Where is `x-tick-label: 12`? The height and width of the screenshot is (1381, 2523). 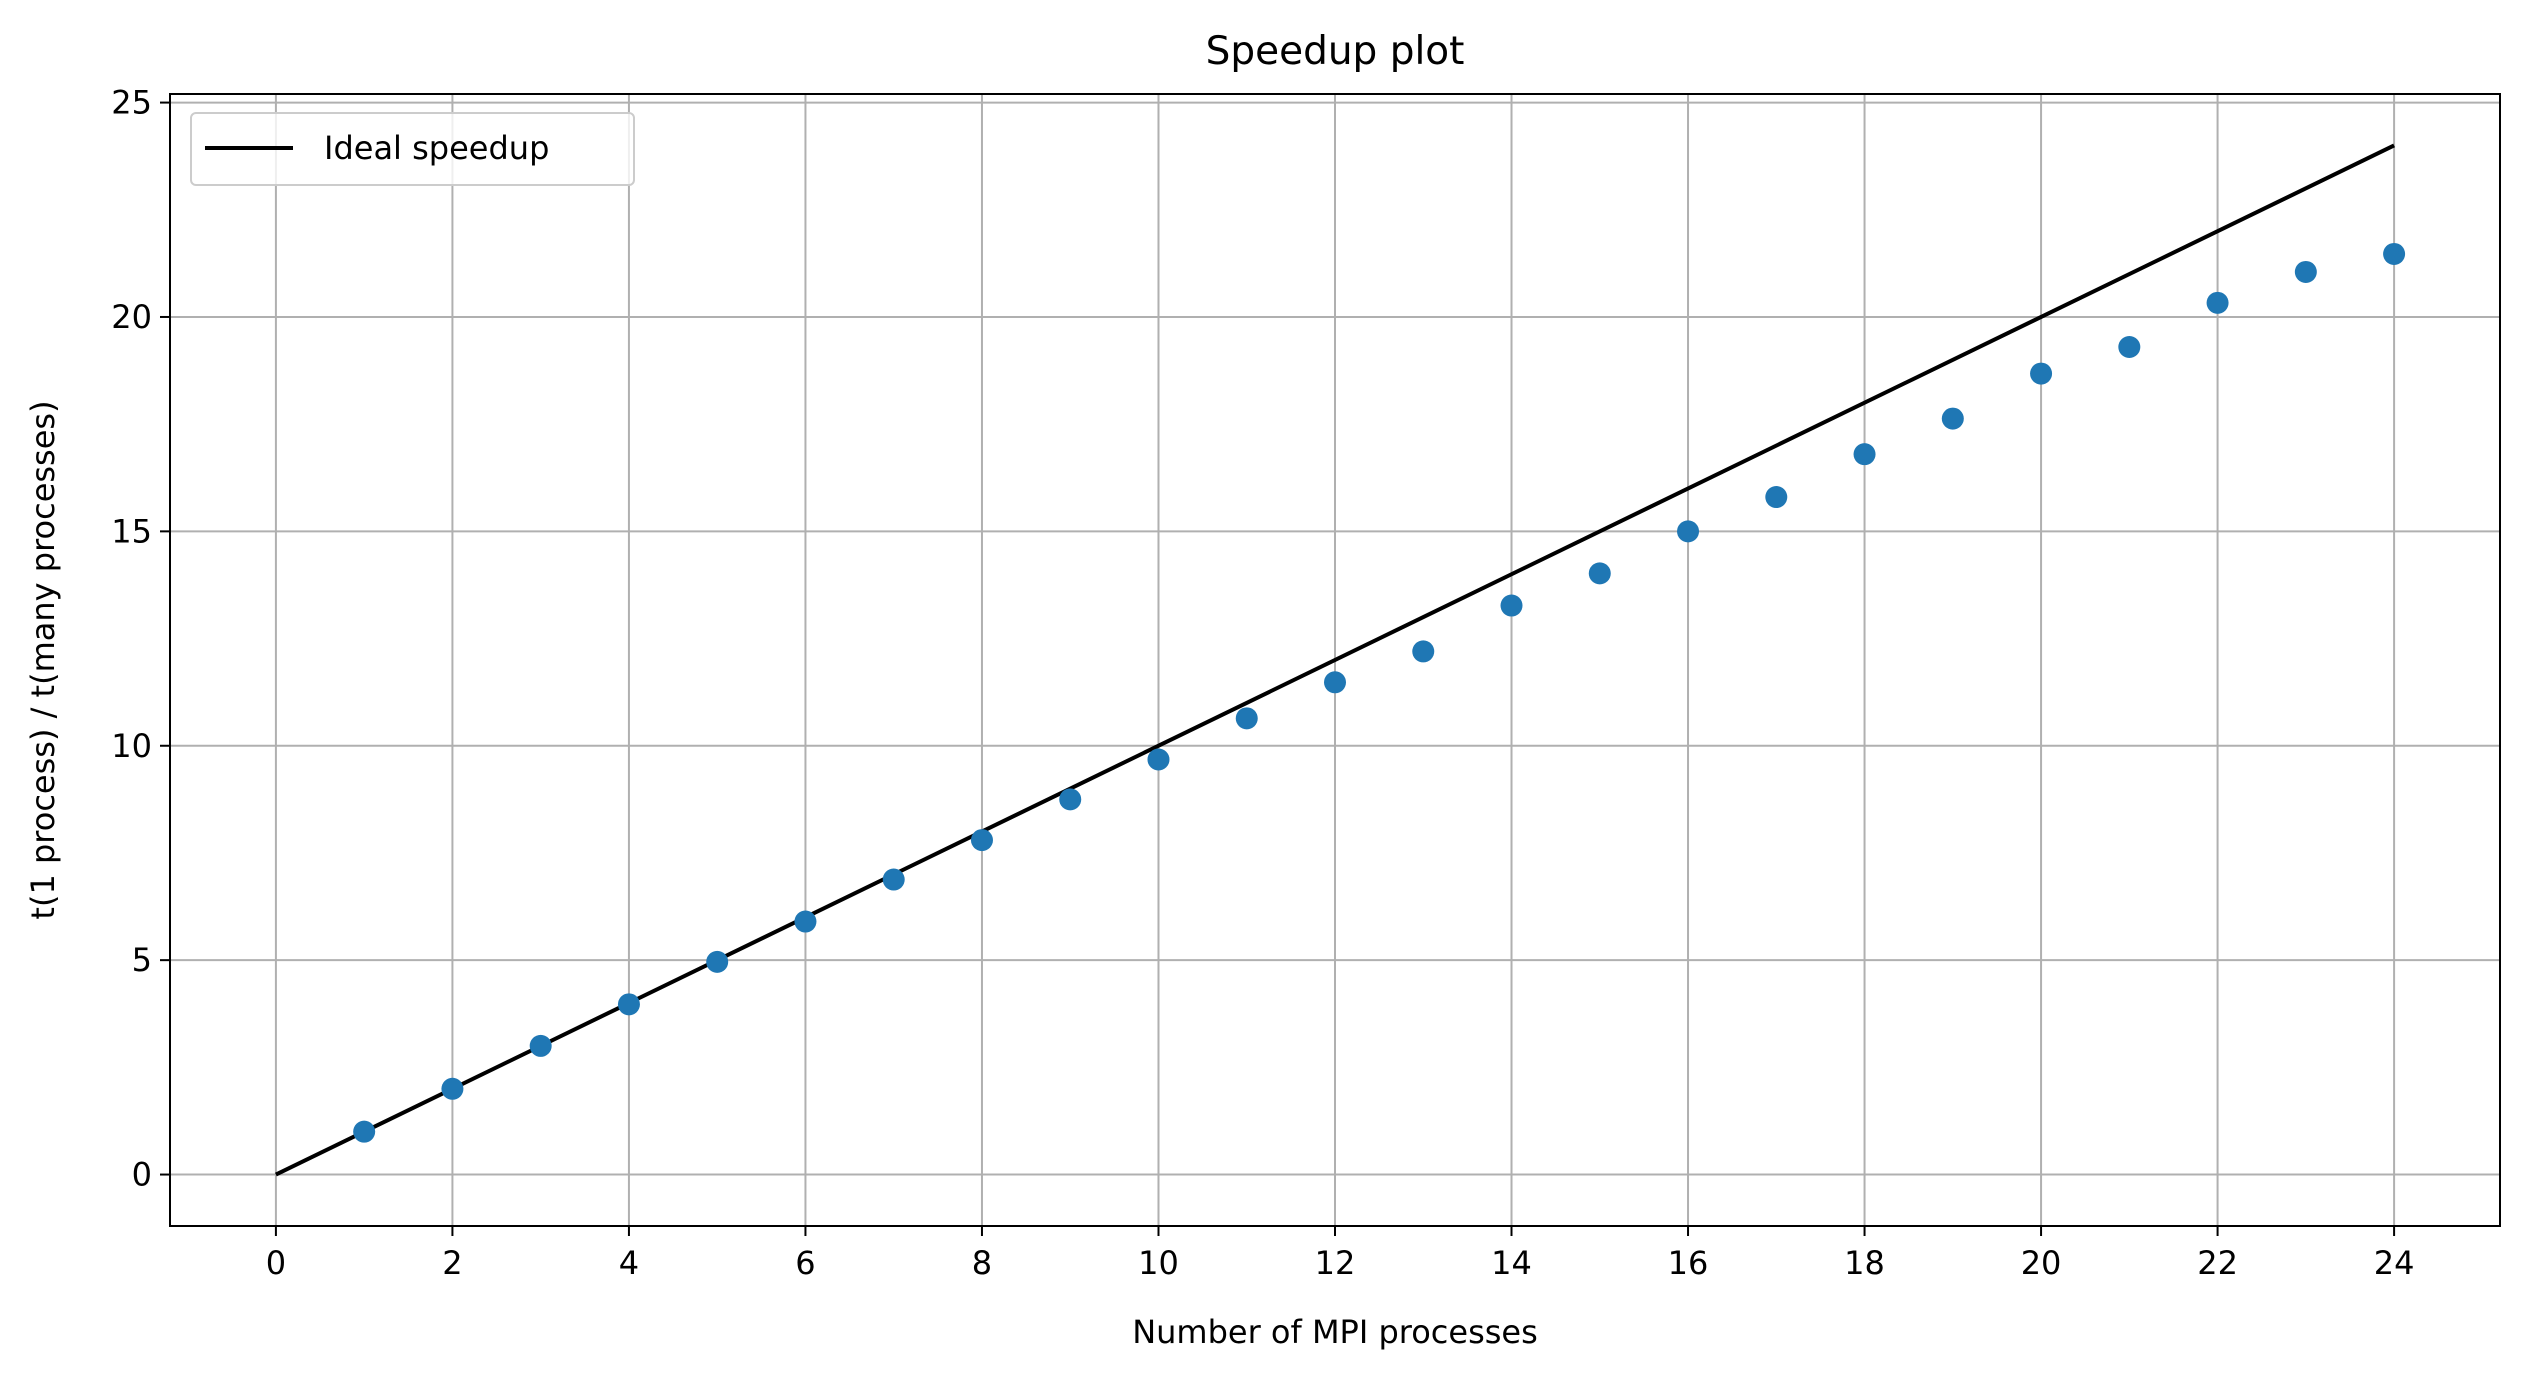
x-tick-label: 12 is located at coordinates (1335, 1263).